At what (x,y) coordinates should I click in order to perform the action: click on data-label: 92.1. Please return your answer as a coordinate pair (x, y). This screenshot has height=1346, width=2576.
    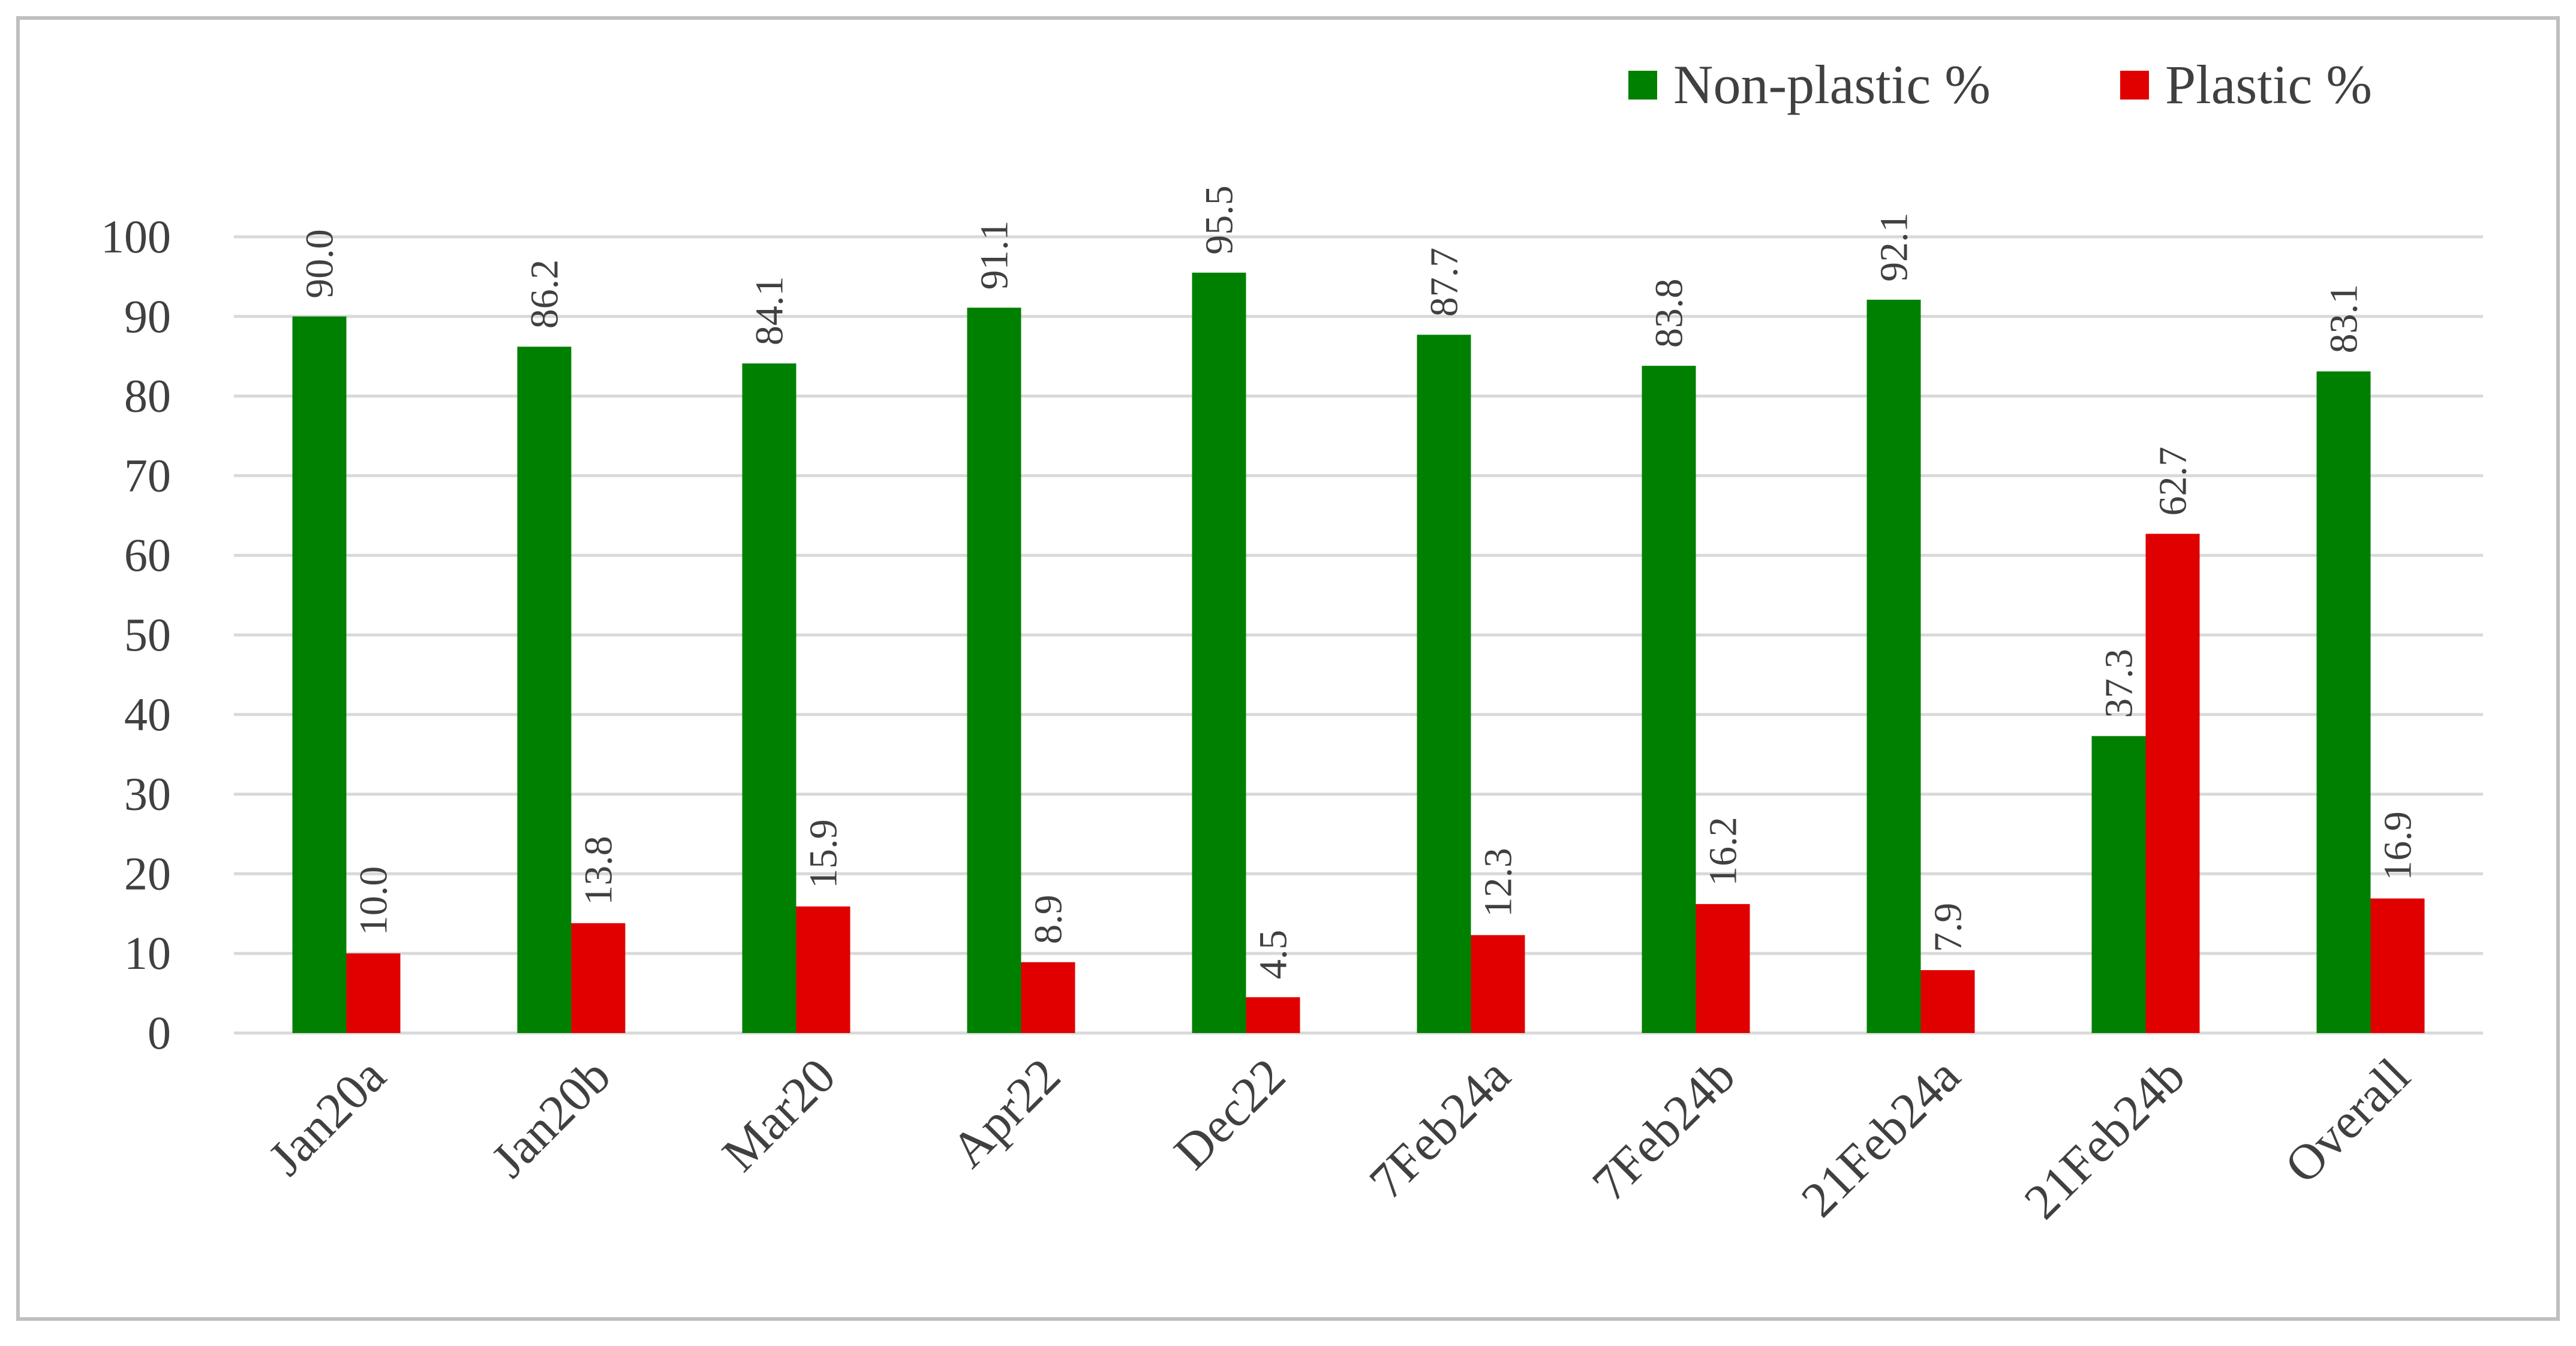
    Looking at the image, I should click on (1894, 247).